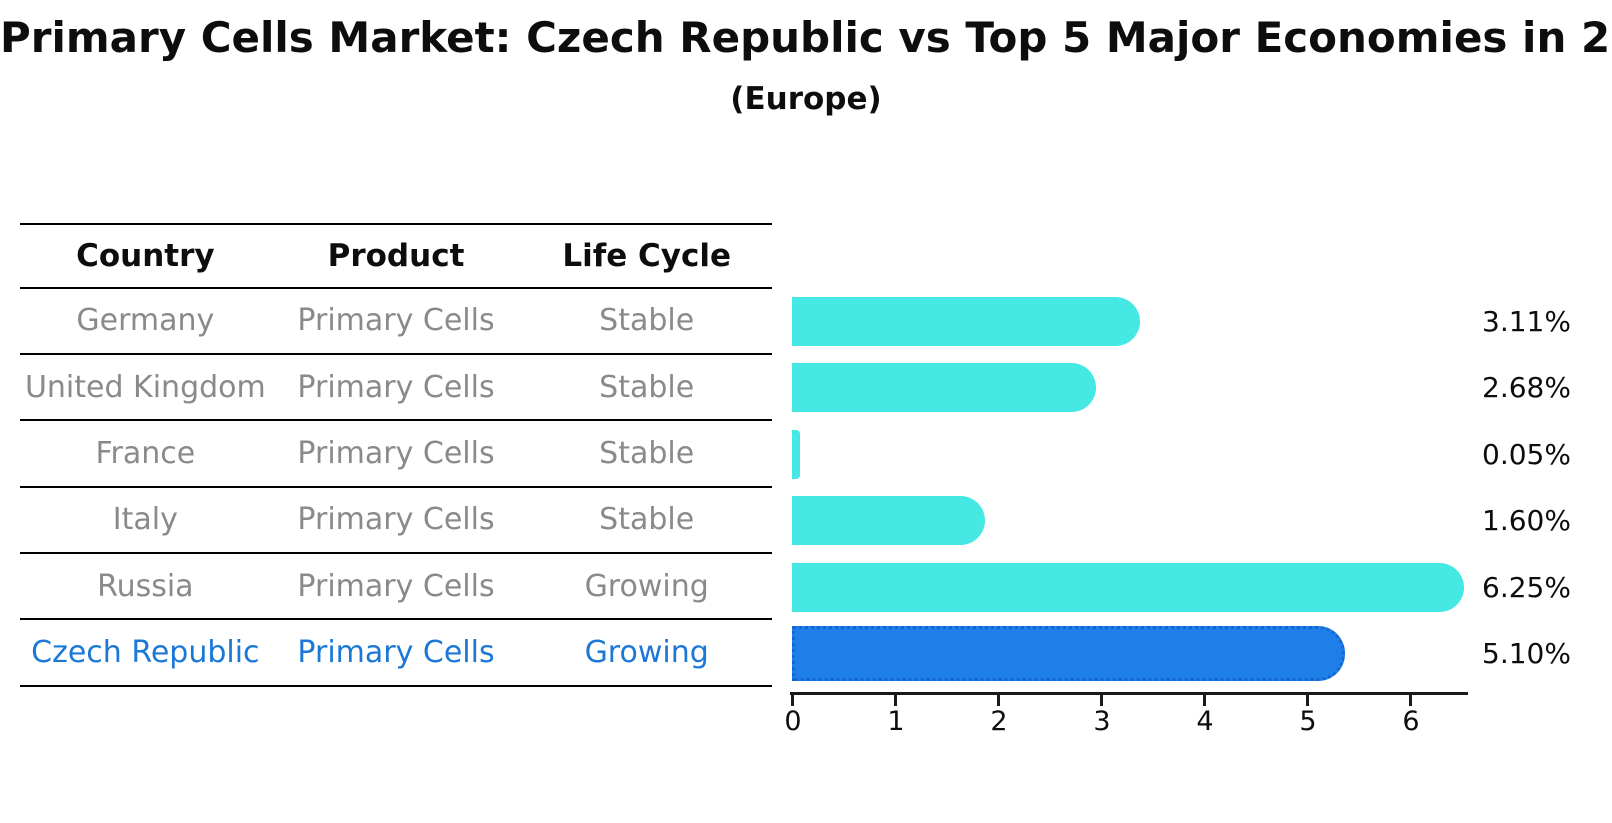  What do you see at coordinates (1526, 521) in the screenshot?
I see `value-label-italy: 1.60%` at bounding box center [1526, 521].